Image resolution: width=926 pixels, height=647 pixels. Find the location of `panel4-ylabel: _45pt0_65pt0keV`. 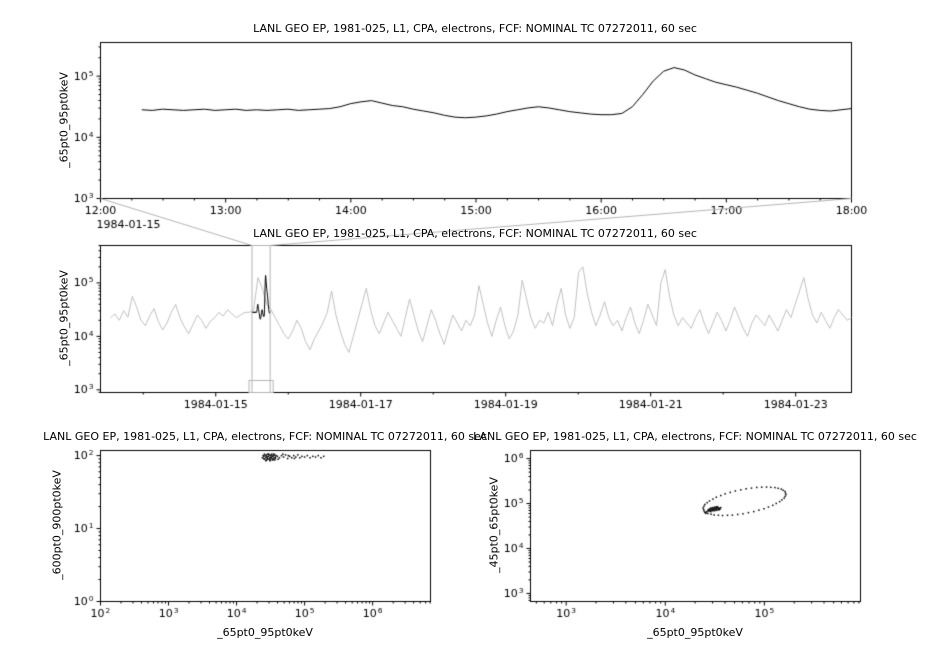

panel4-ylabel: _45pt0_65pt0keV is located at coordinates (494, 525).